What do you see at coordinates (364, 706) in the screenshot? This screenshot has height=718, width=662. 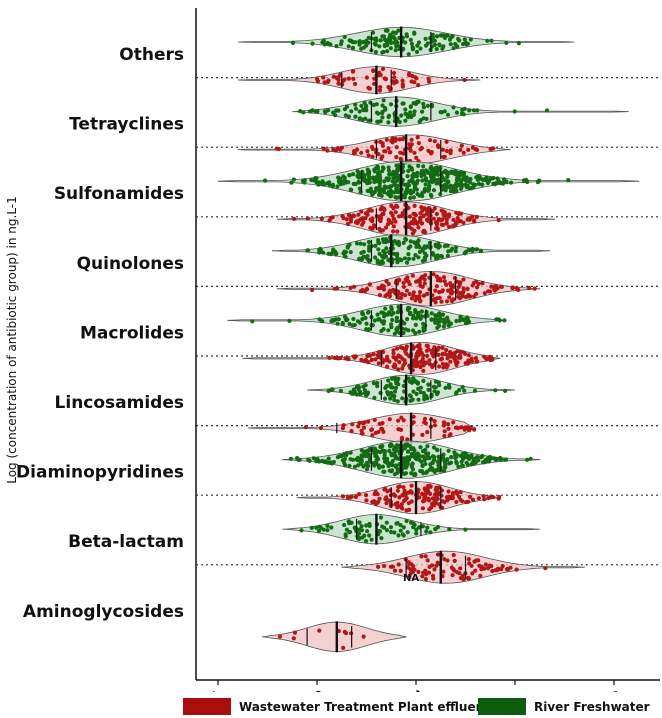 I see `legend-label-wastewater: Wastewater Treatment Plant effluent` at bounding box center [364, 706].